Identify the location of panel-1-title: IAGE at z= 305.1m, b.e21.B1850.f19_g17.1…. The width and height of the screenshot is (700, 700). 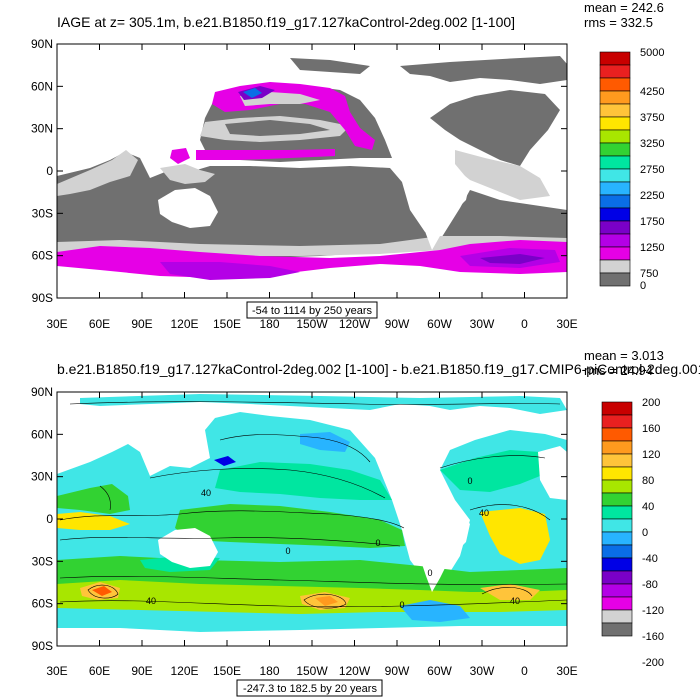
(286, 22).